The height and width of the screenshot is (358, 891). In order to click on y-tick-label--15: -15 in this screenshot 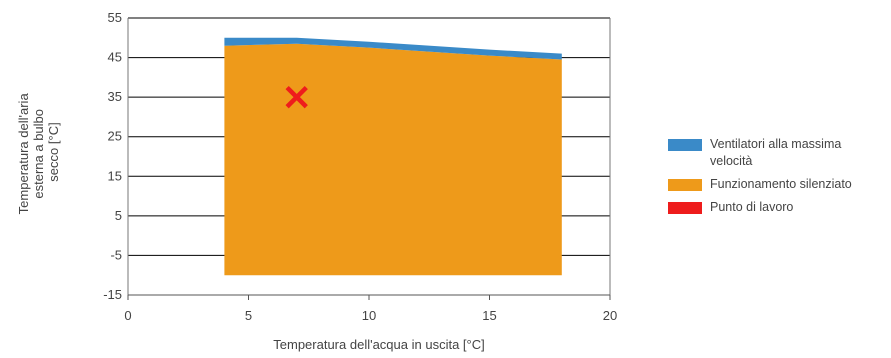, I will do `click(112, 294)`.